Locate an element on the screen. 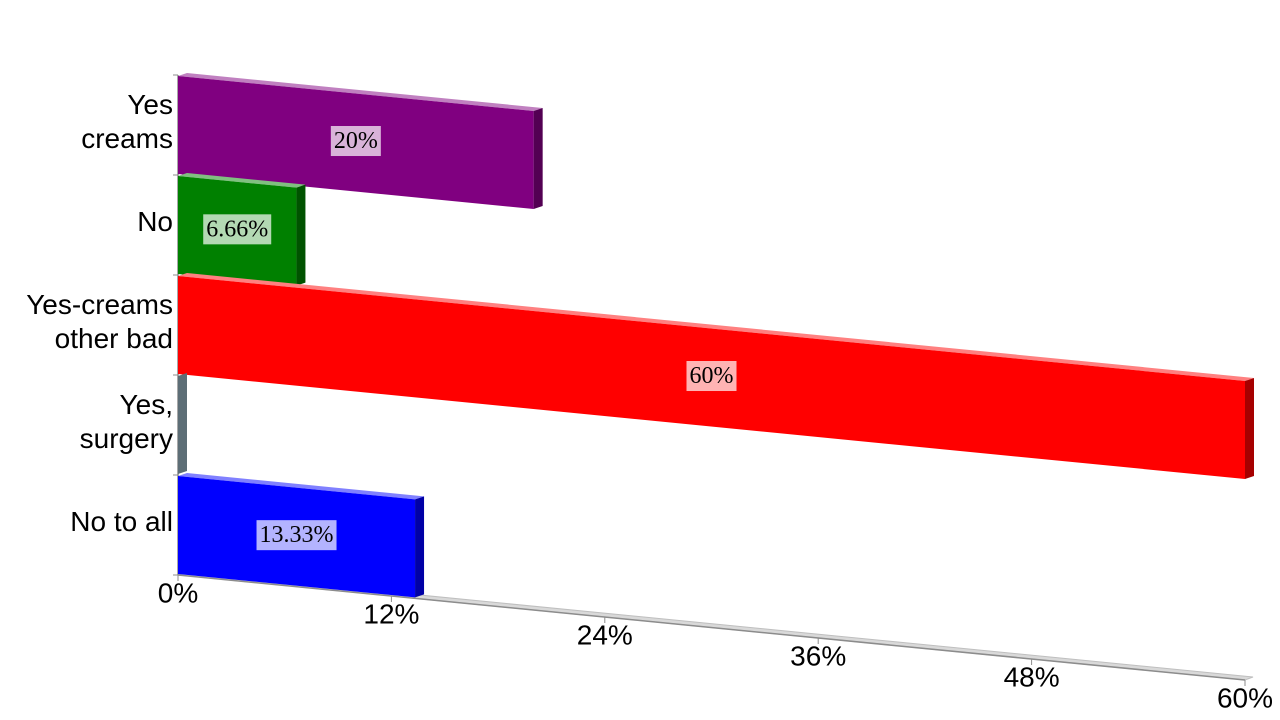 The image size is (1280, 720). x-tick-label: 48% is located at coordinates (1032, 676).